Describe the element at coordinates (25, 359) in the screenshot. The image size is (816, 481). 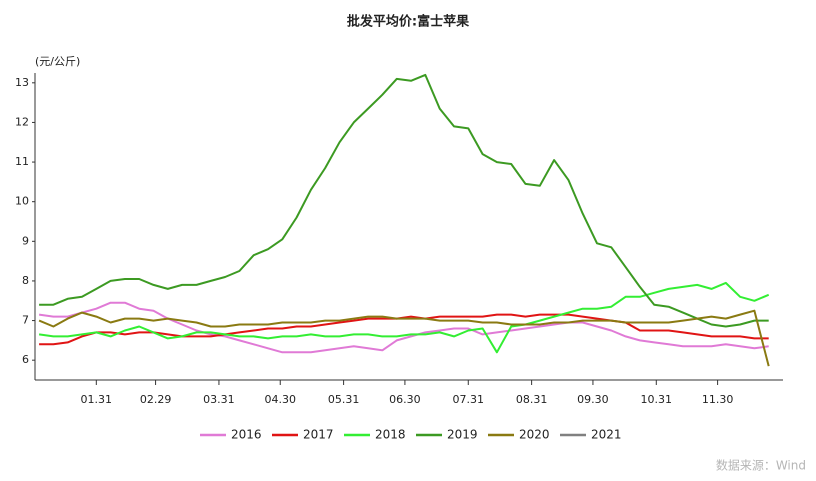
I see `y-tick-label: 6` at that location.